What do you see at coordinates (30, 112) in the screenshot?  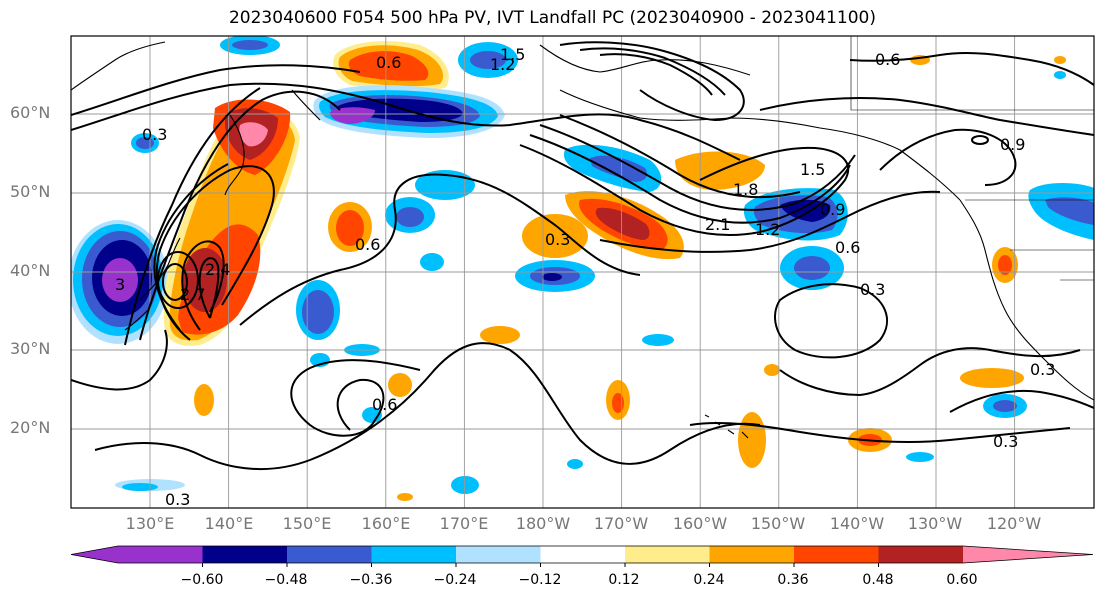 I see `lat-label-60n: 60°N` at bounding box center [30, 112].